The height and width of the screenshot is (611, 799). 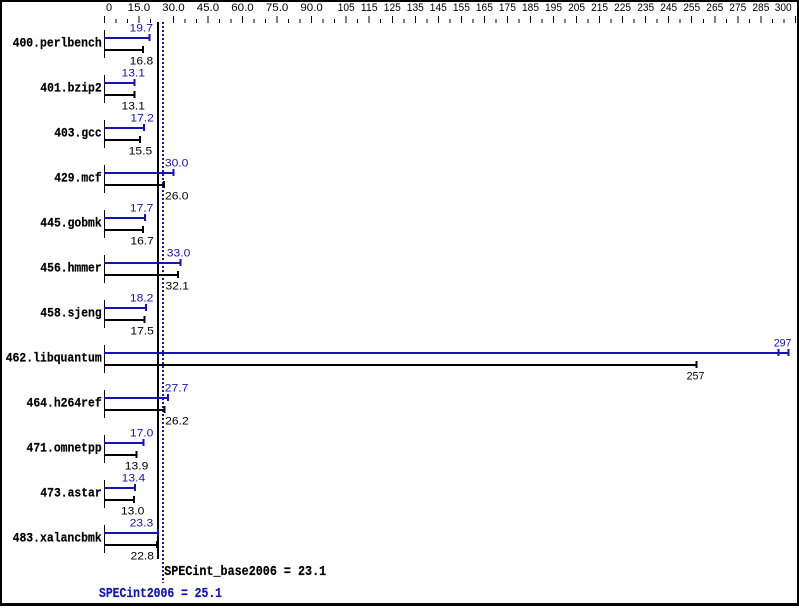 What do you see at coordinates (599, 8) in the screenshot?
I see `svg-text: 215` at bounding box center [599, 8].